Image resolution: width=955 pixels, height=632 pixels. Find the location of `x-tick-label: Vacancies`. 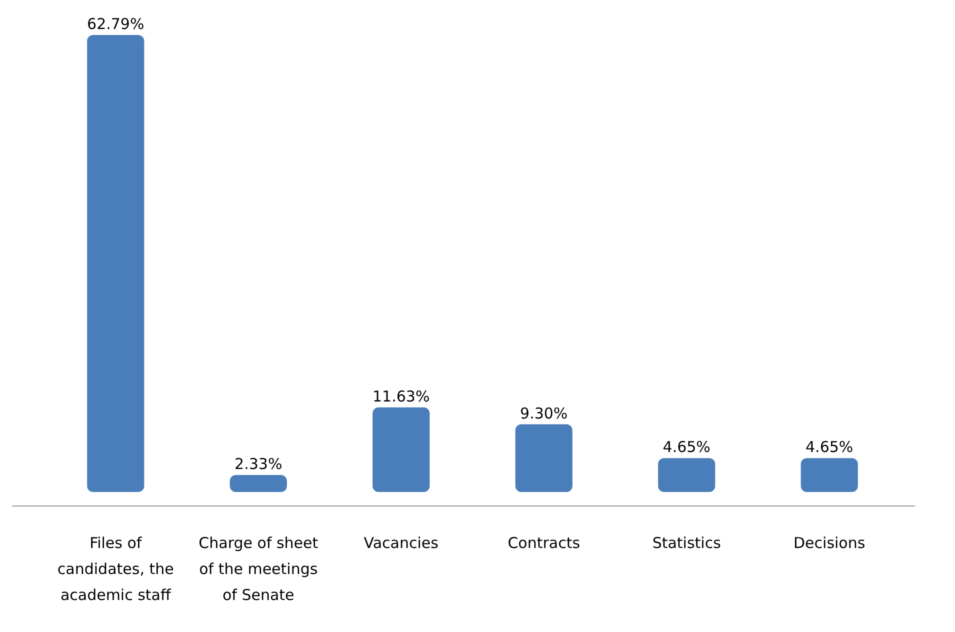

x-tick-label: Vacancies is located at coordinates (401, 543).